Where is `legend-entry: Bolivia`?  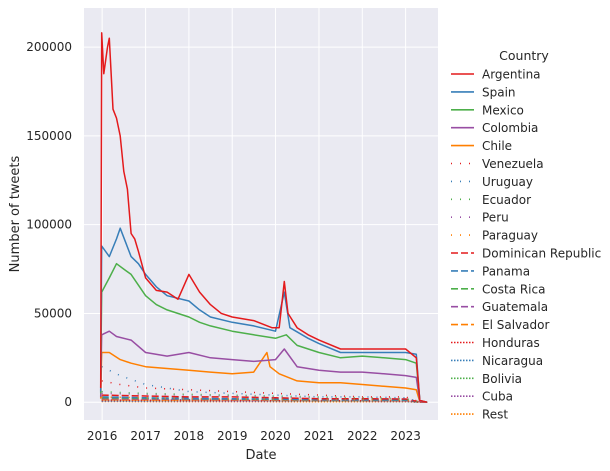
legend-entry: Bolivia is located at coordinates (502, 379).